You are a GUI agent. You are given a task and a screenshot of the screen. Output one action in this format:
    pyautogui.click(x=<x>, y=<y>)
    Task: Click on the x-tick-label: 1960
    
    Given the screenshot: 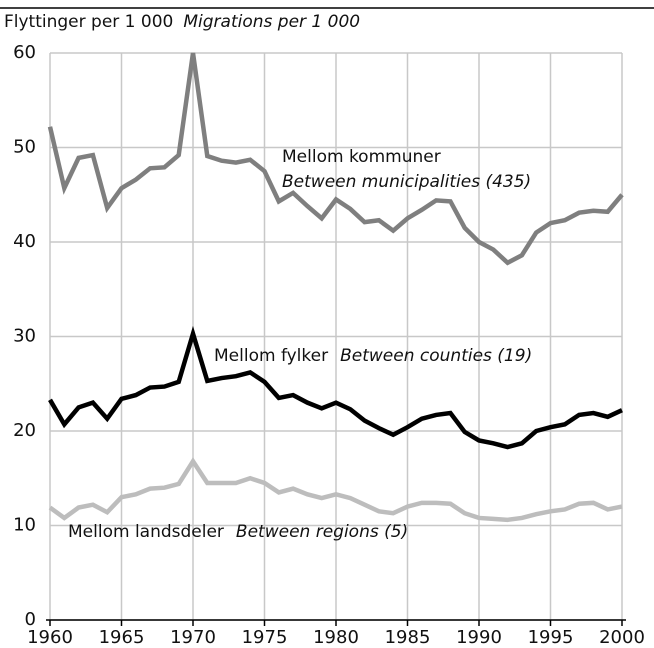 What is the action you would take?
    pyautogui.click(x=50, y=637)
    